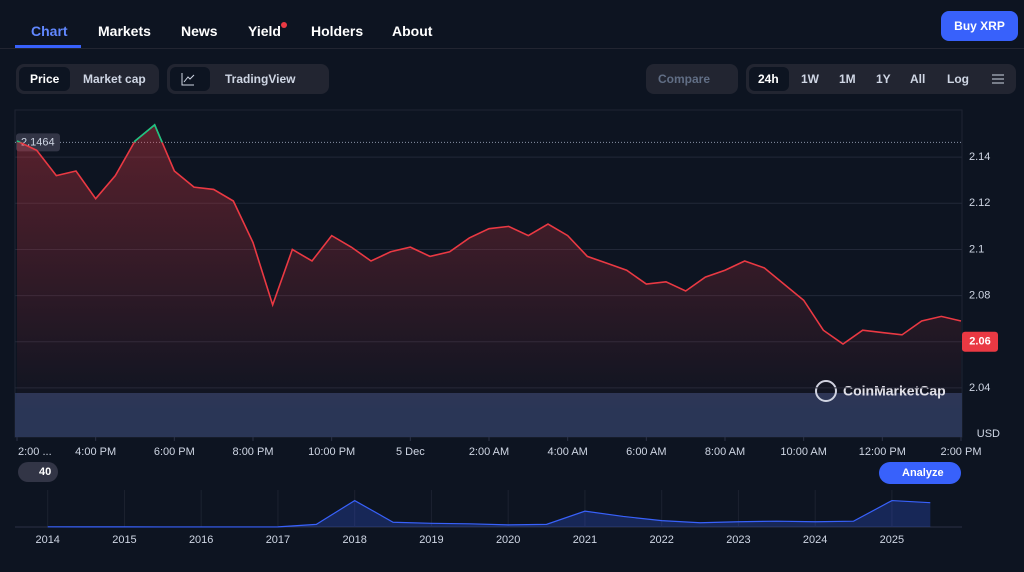 This screenshot has width=1024, height=572. What do you see at coordinates (815, 540) in the screenshot?
I see `overview-tick-label: 2024` at bounding box center [815, 540].